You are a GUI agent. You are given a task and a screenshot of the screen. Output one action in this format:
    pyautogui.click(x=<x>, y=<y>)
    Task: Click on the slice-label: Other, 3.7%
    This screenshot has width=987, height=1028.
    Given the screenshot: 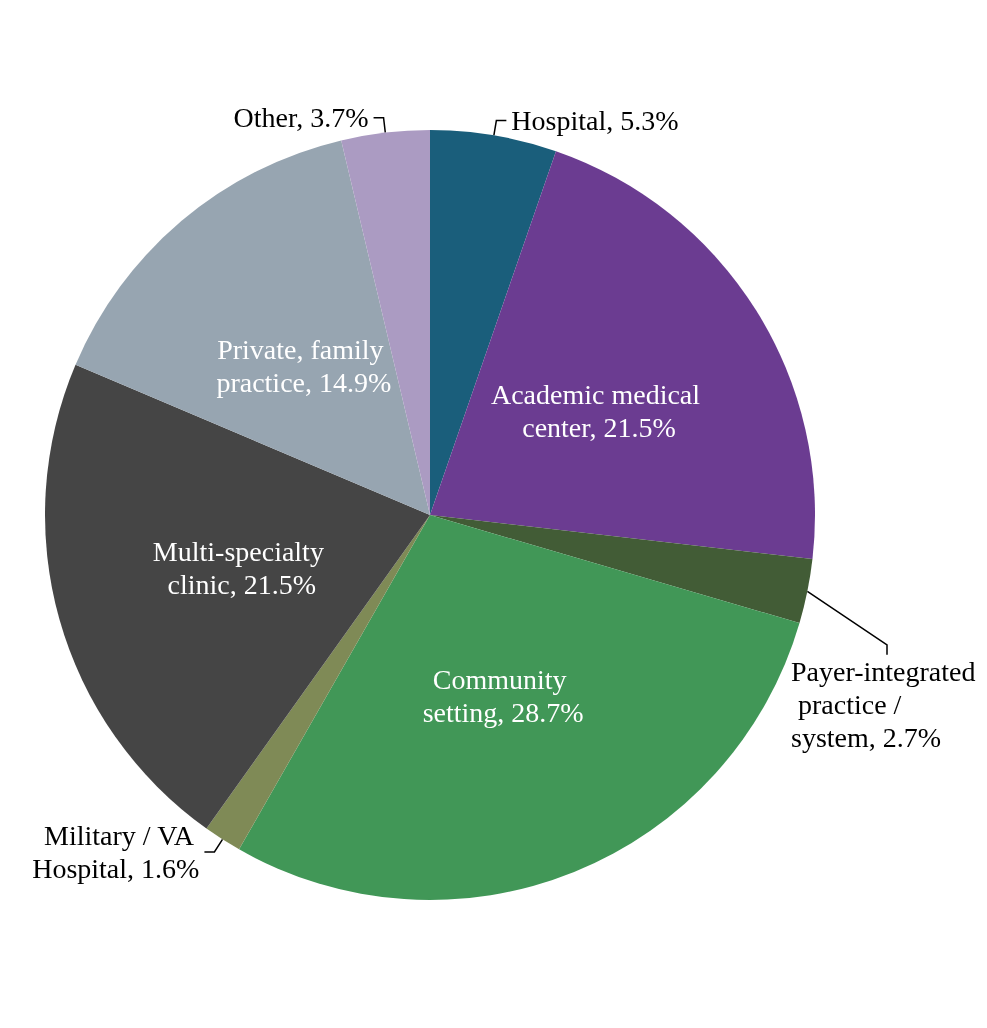 What is the action you would take?
    pyautogui.click(x=301, y=118)
    